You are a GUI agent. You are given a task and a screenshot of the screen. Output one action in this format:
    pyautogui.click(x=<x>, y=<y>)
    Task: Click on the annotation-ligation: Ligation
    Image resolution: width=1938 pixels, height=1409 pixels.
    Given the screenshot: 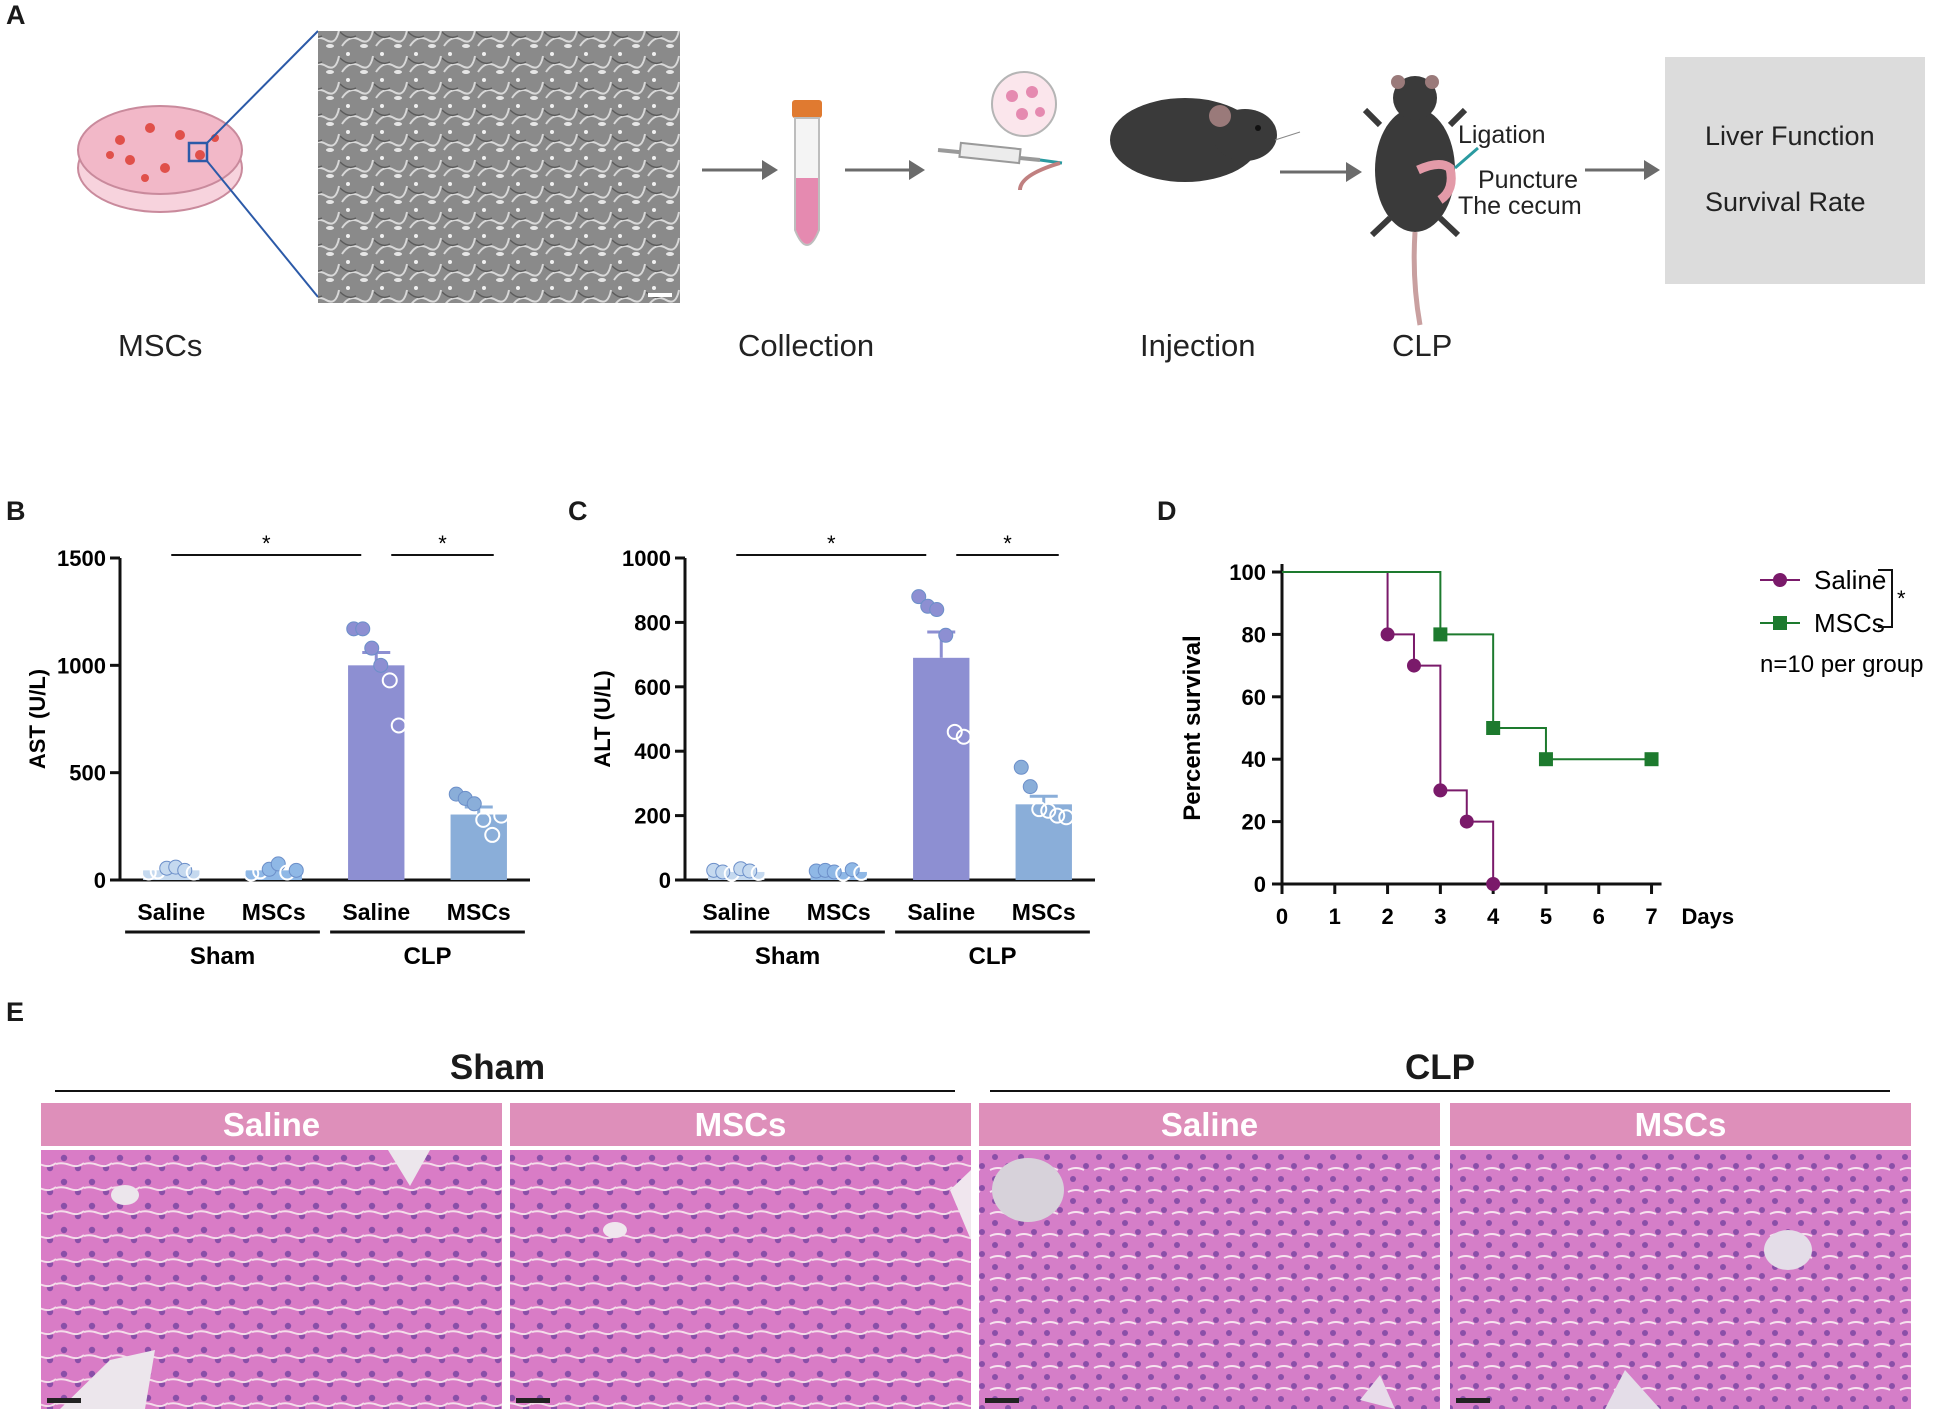 What is the action you would take?
    pyautogui.click(x=1502, y=135)
    